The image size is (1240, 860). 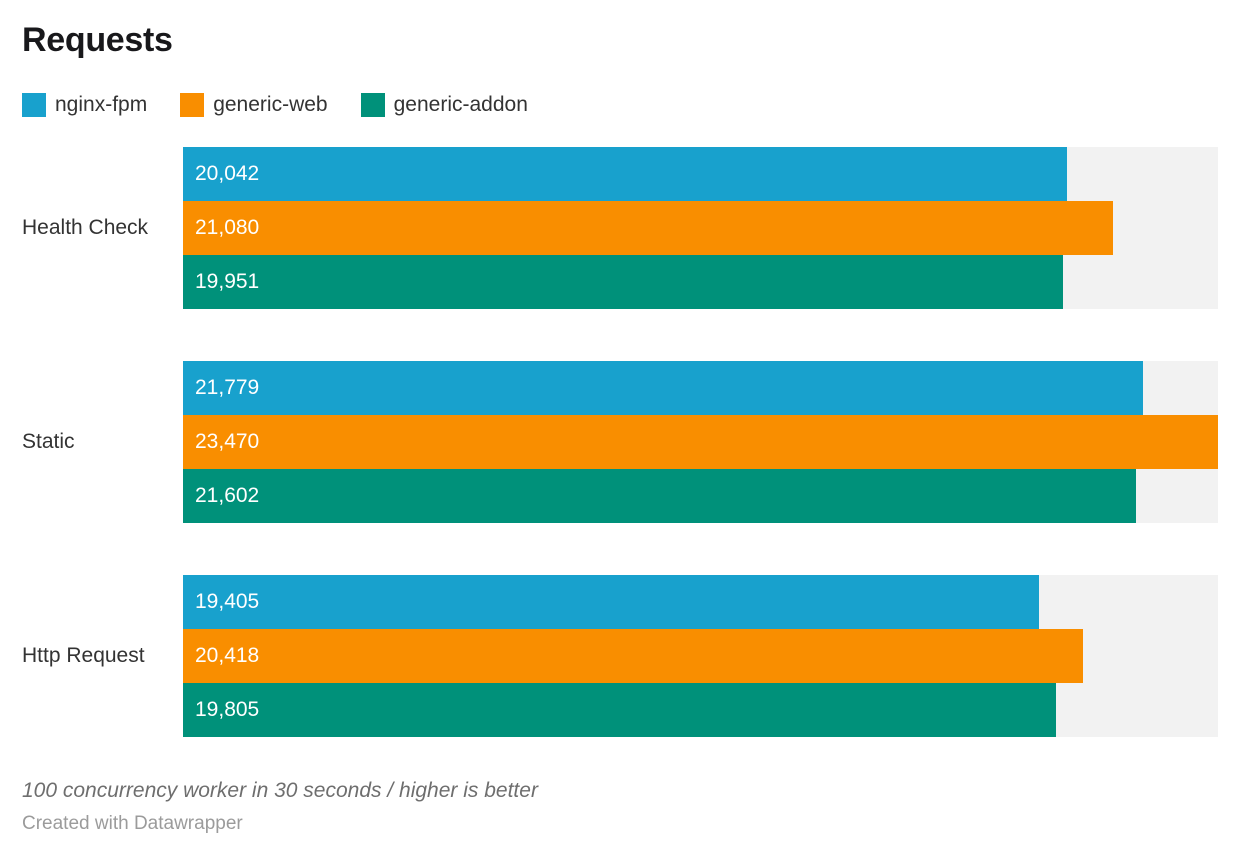 I want to click on value-label: 20,418, so click(x=227, y=655).